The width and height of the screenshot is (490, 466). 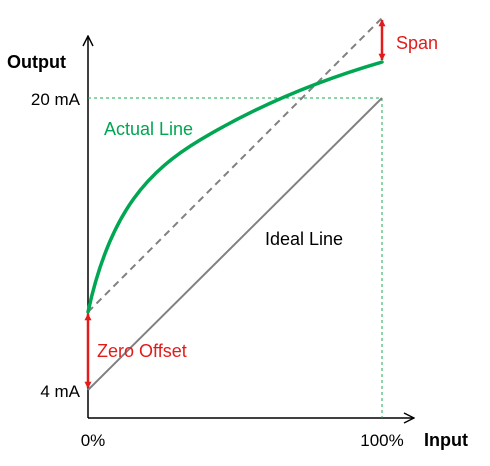 I want to click on span-label: Span, so click(x=417, y=43).